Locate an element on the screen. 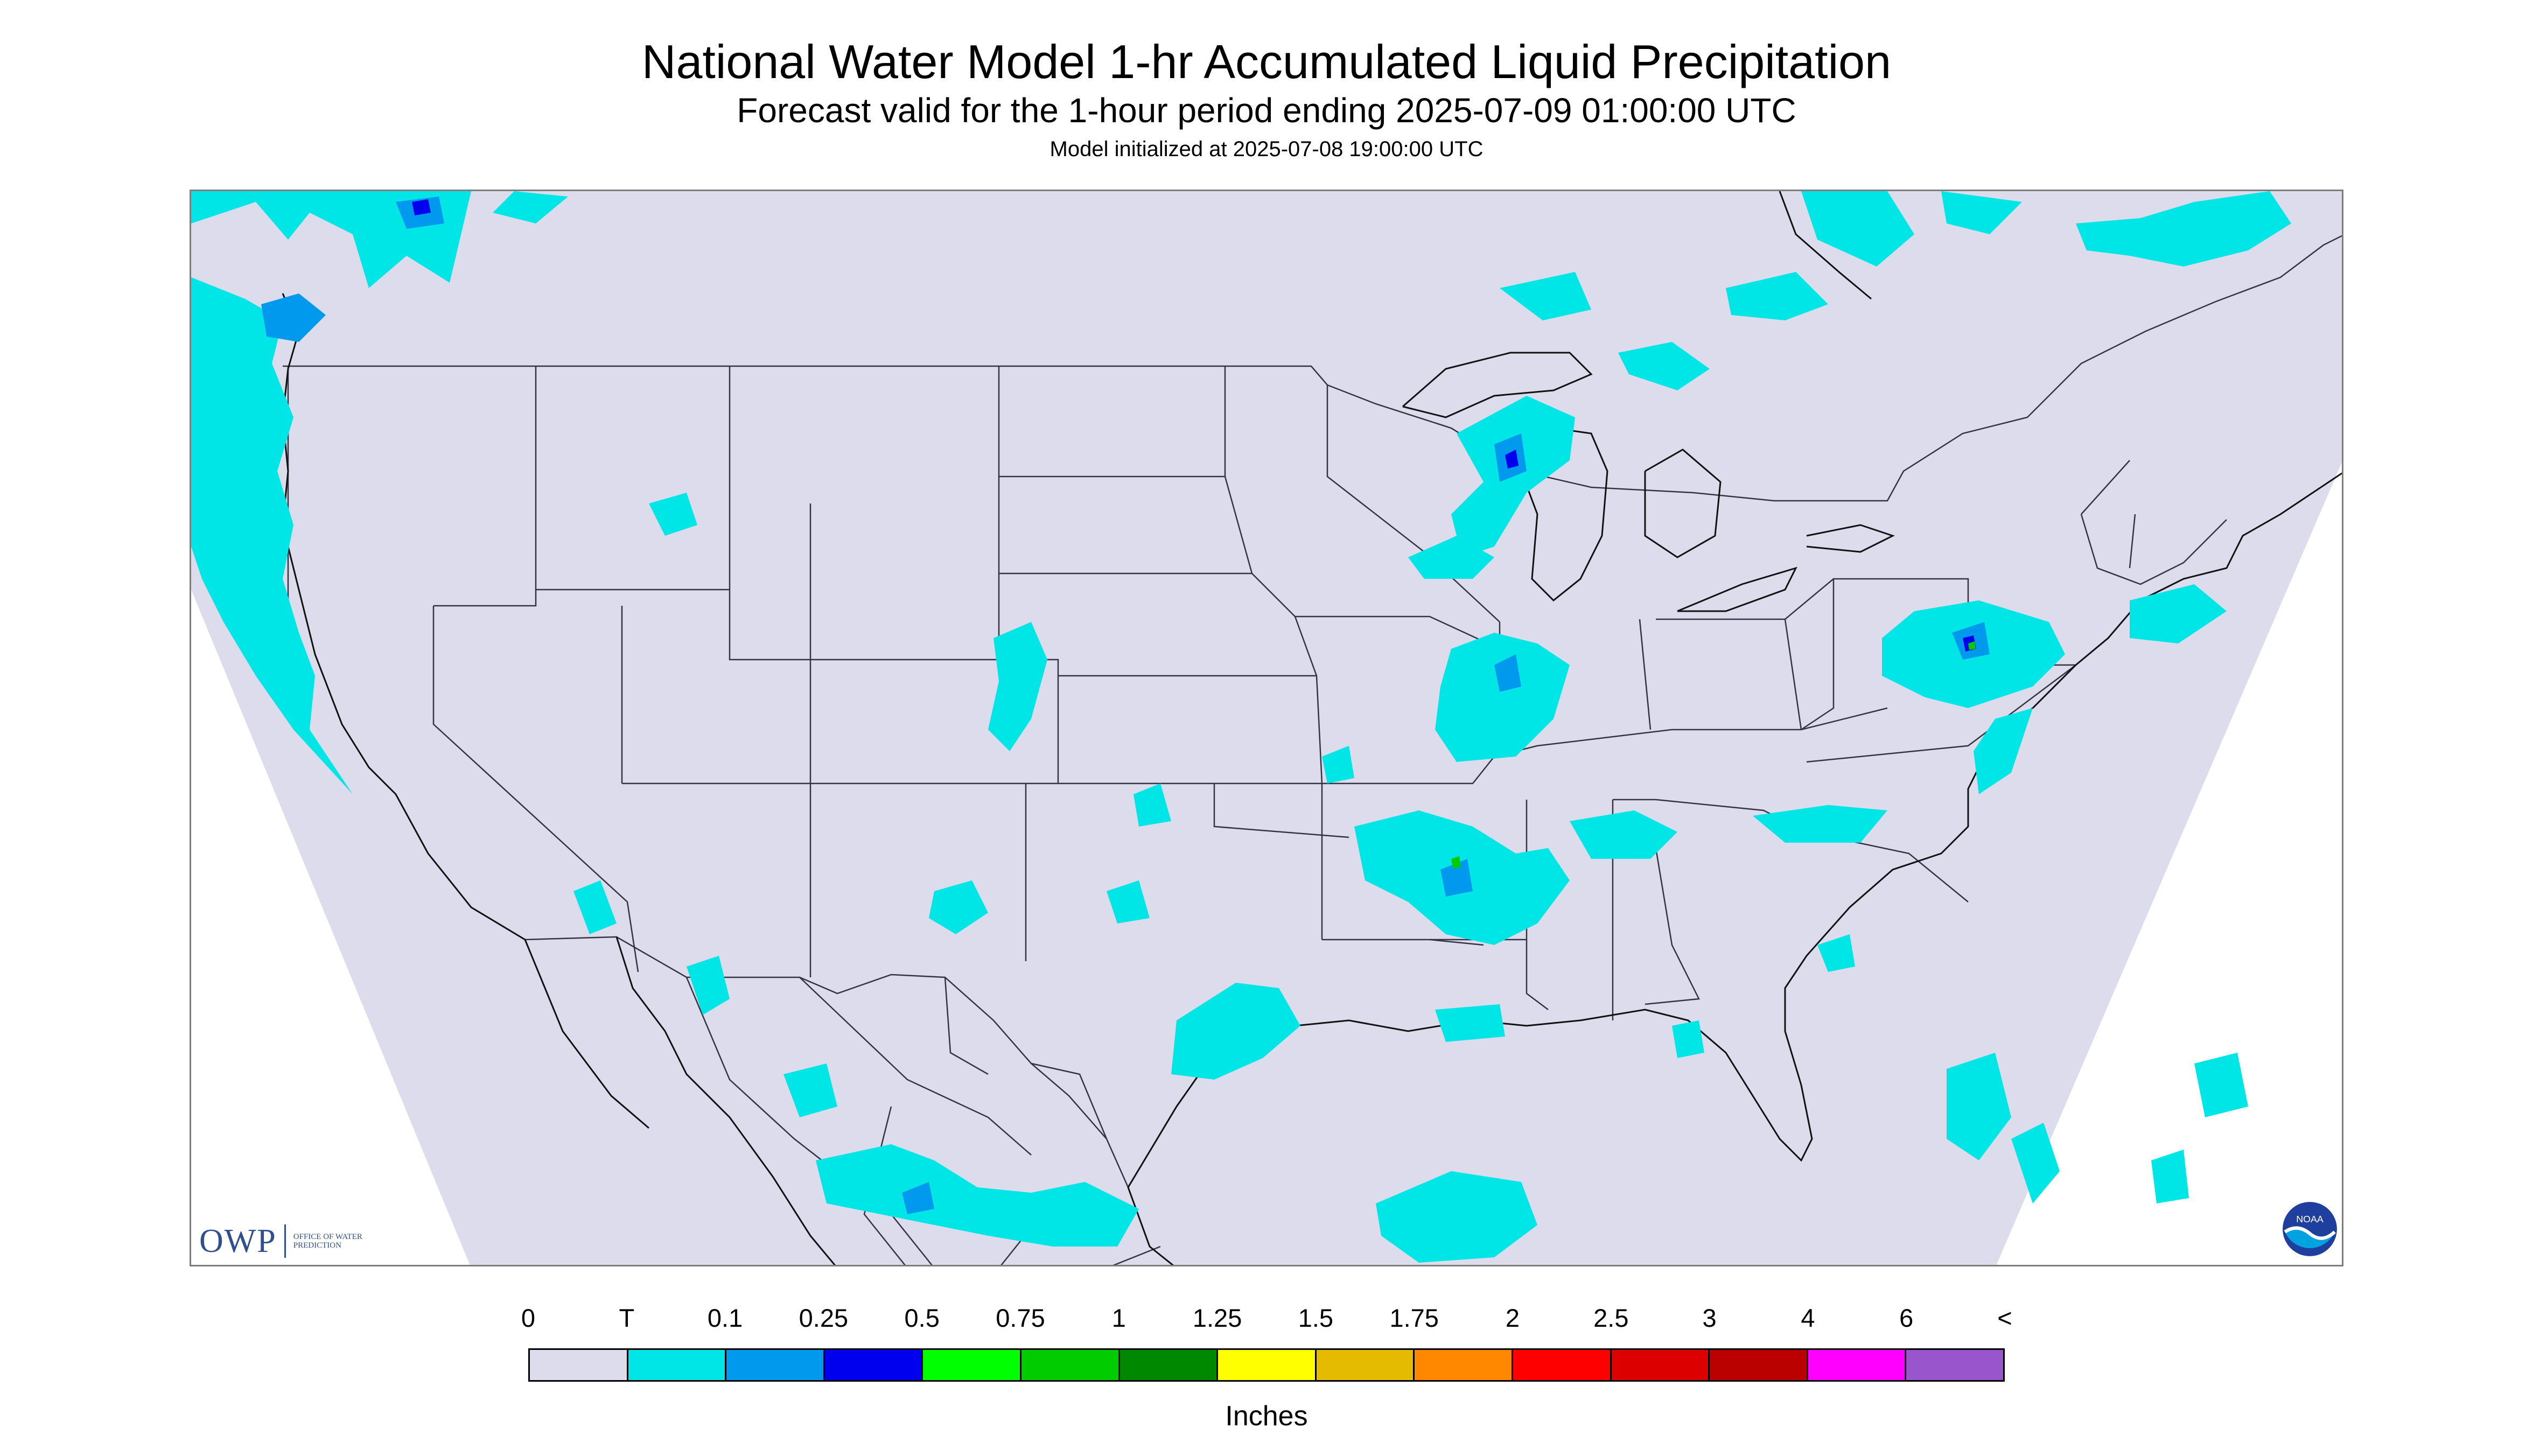 The width and height of the screenshot is (2533, 1456). legend-tick-label: 0.75 is located at coordinates (1021, 1318).